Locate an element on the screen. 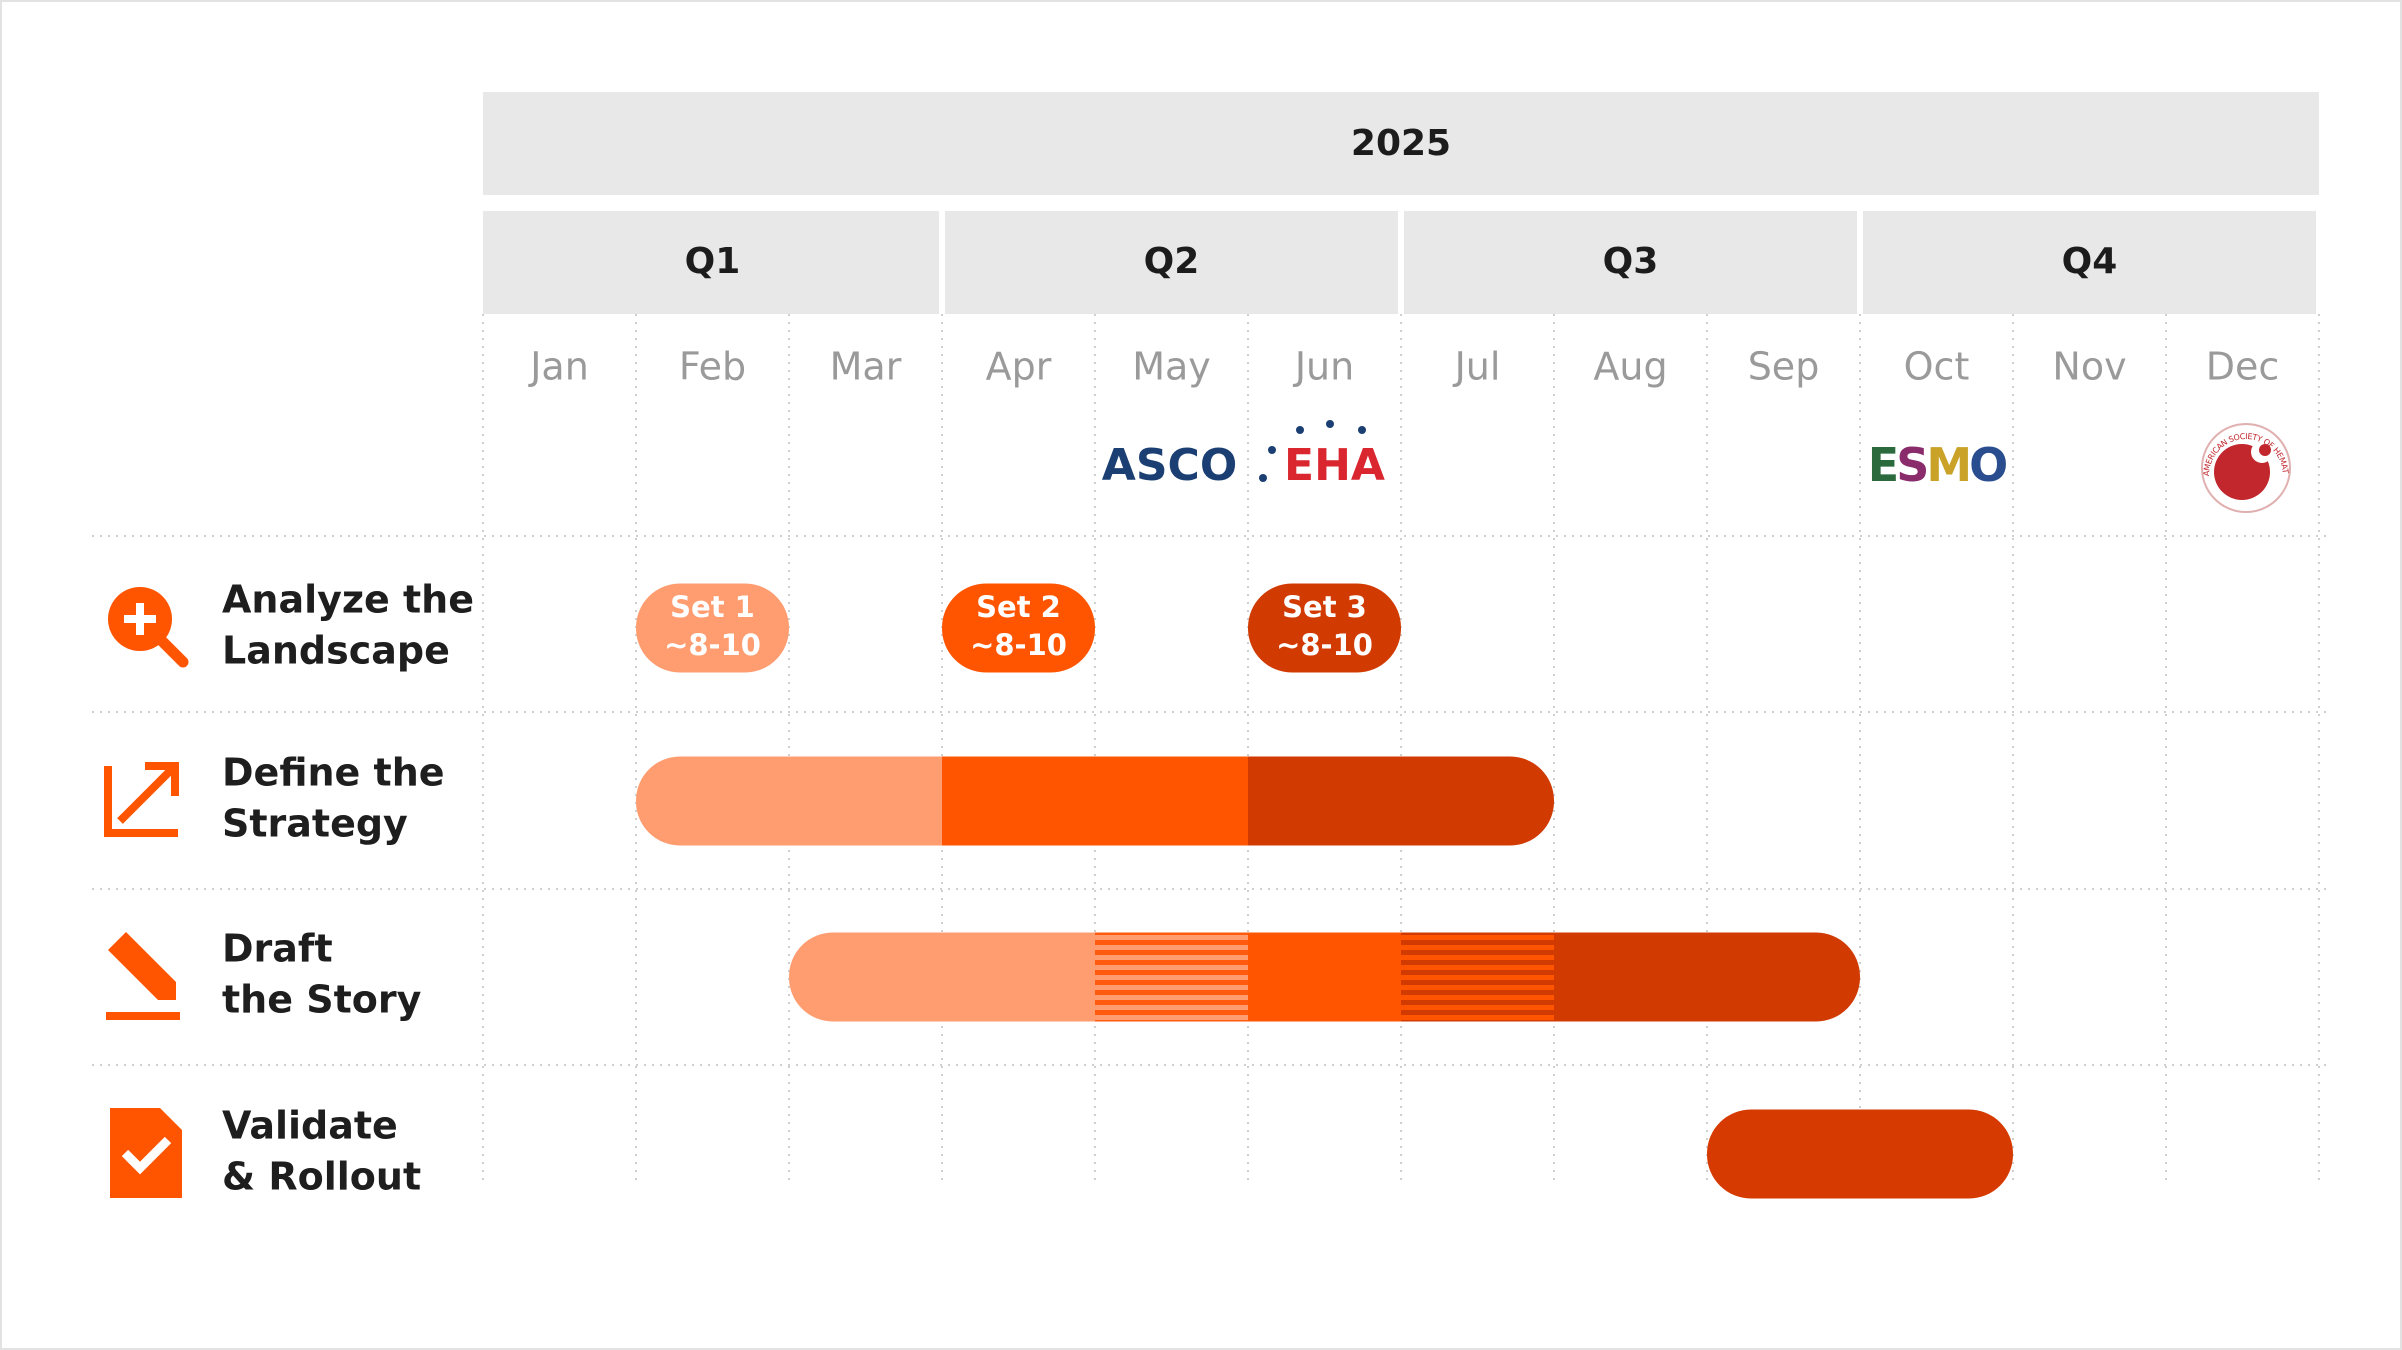 Image resolution: width=2402 pixels, height=1350 pixels. row-label: Define the is located at coordinates (333, 773).